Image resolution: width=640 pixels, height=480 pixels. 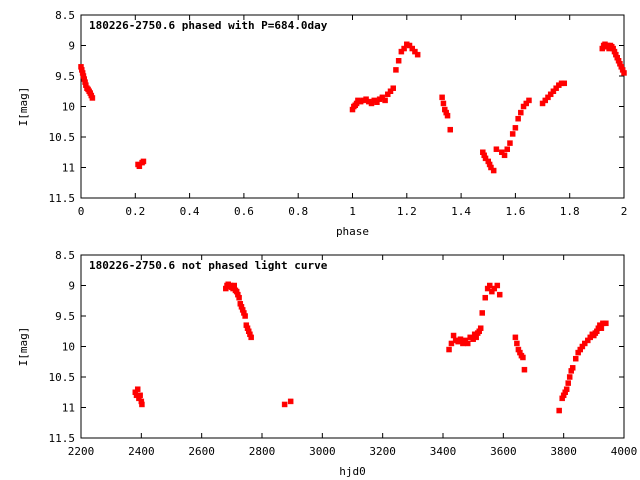 I want to click on x-tick-label: 1.4, so click(x=461, y=211).